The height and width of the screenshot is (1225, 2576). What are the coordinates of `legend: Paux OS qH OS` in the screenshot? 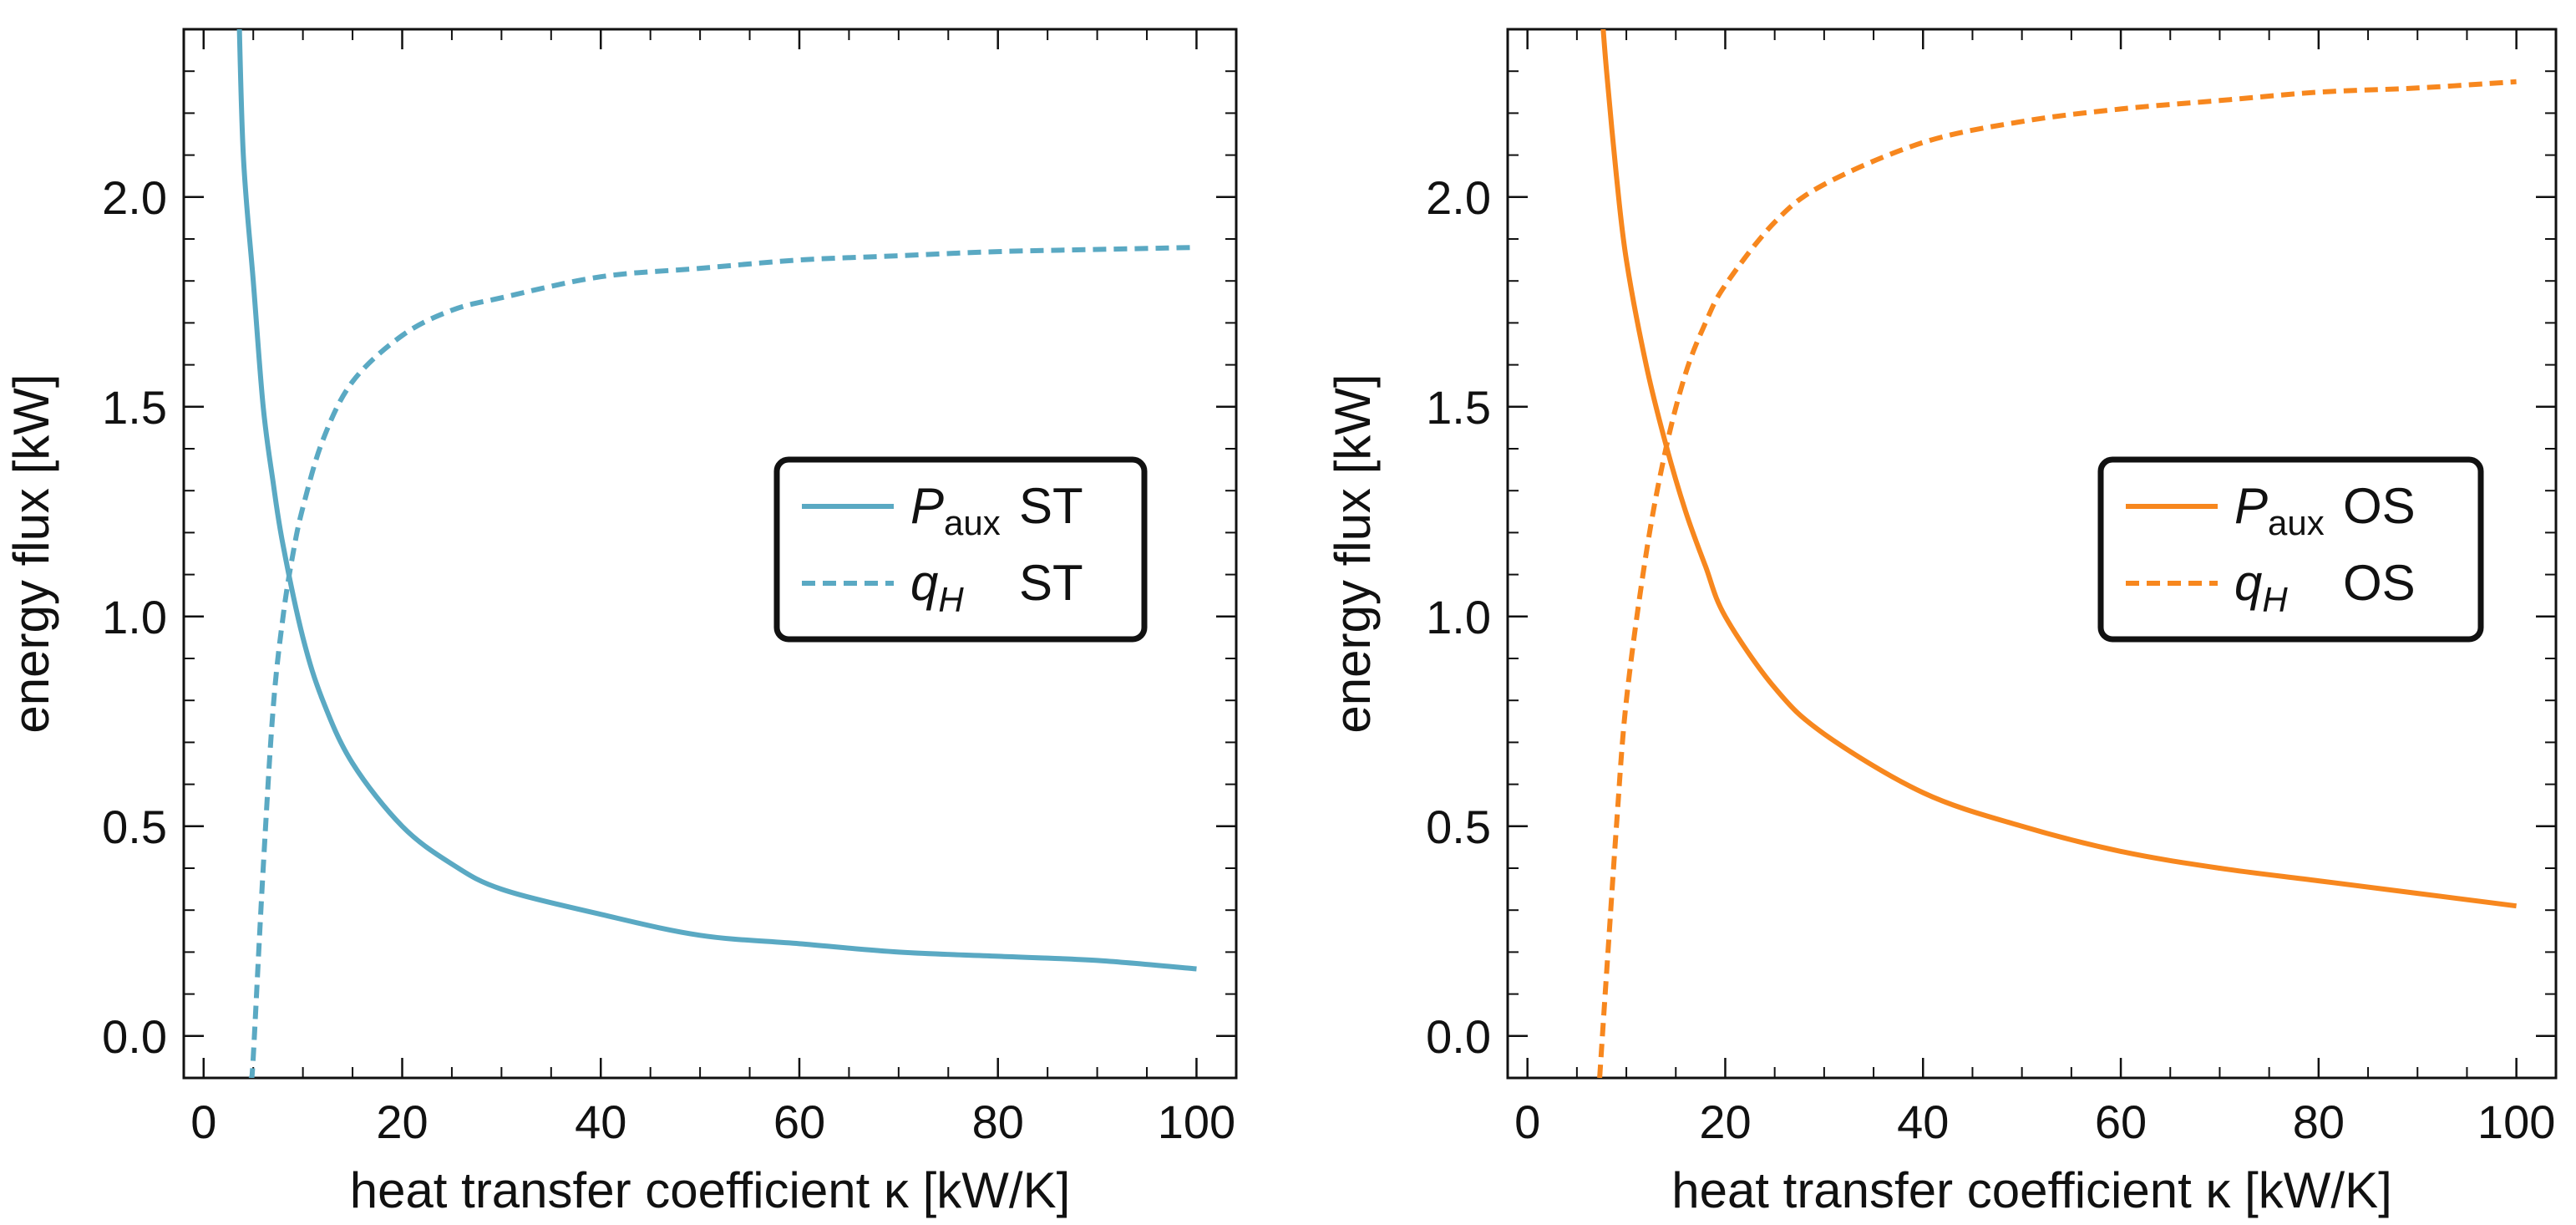 It's located at (2290, 549).